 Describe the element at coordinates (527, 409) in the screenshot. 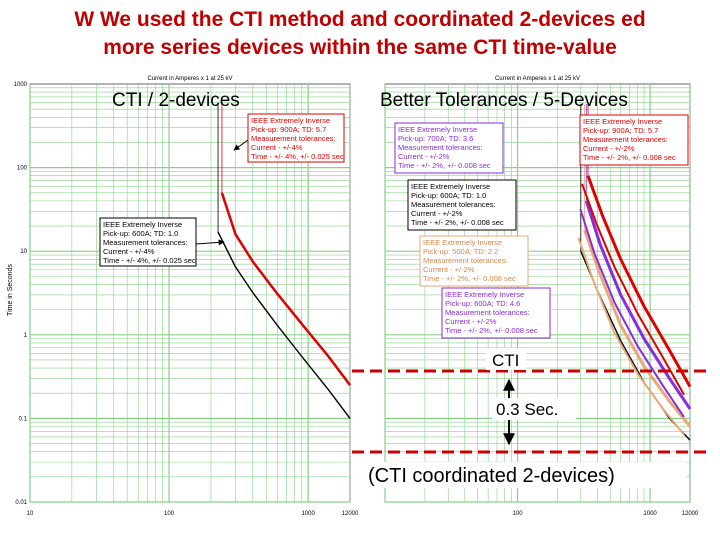

I see `cti-value: 0.3 Sec.` at that location.